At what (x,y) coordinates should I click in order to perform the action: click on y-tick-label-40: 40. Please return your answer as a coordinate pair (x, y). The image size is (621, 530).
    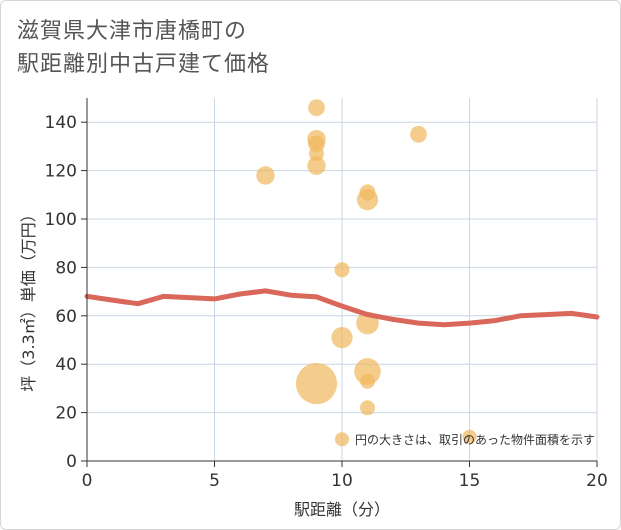
    Looking at the image, I should click on (66, 365).